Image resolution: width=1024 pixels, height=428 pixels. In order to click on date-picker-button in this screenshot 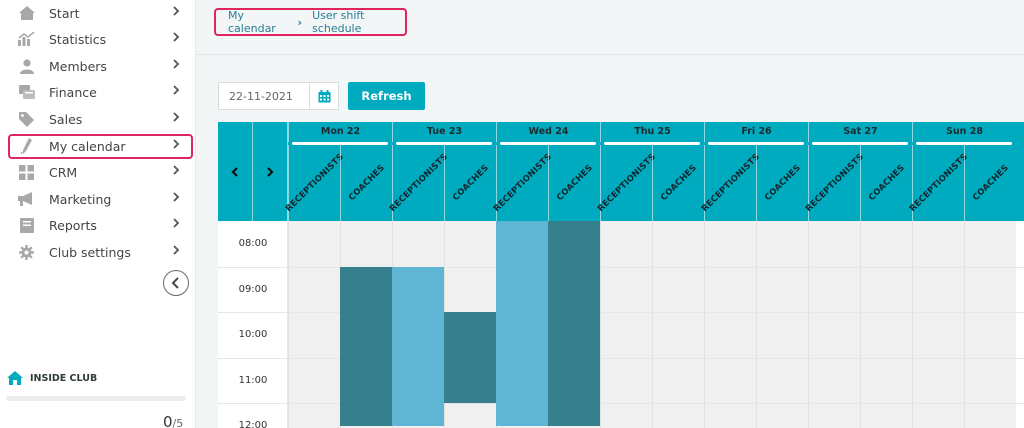, I will do `click(324, 96)`.